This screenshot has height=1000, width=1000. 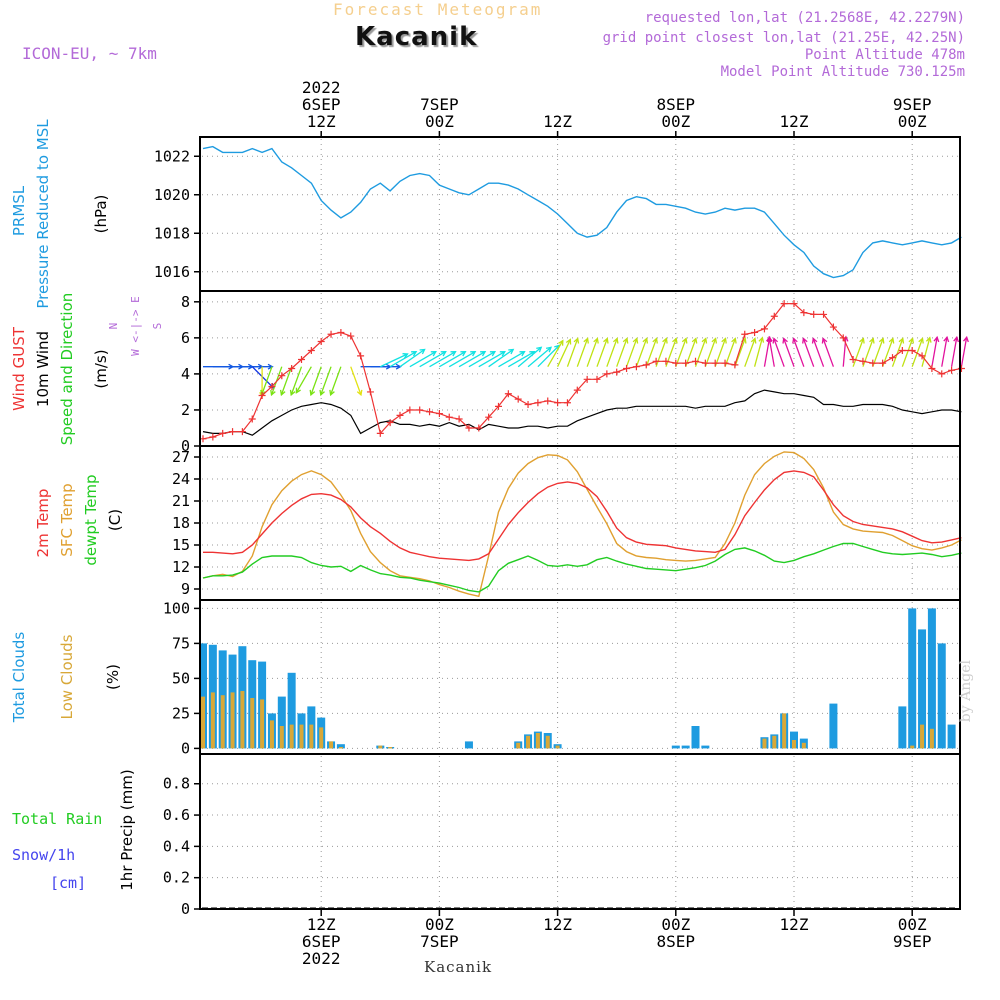 What do you see at coordinates (43, 369) in the screenshot?
I see `wind-10m-label: 10m Wind` at bounding box center [43, 369].